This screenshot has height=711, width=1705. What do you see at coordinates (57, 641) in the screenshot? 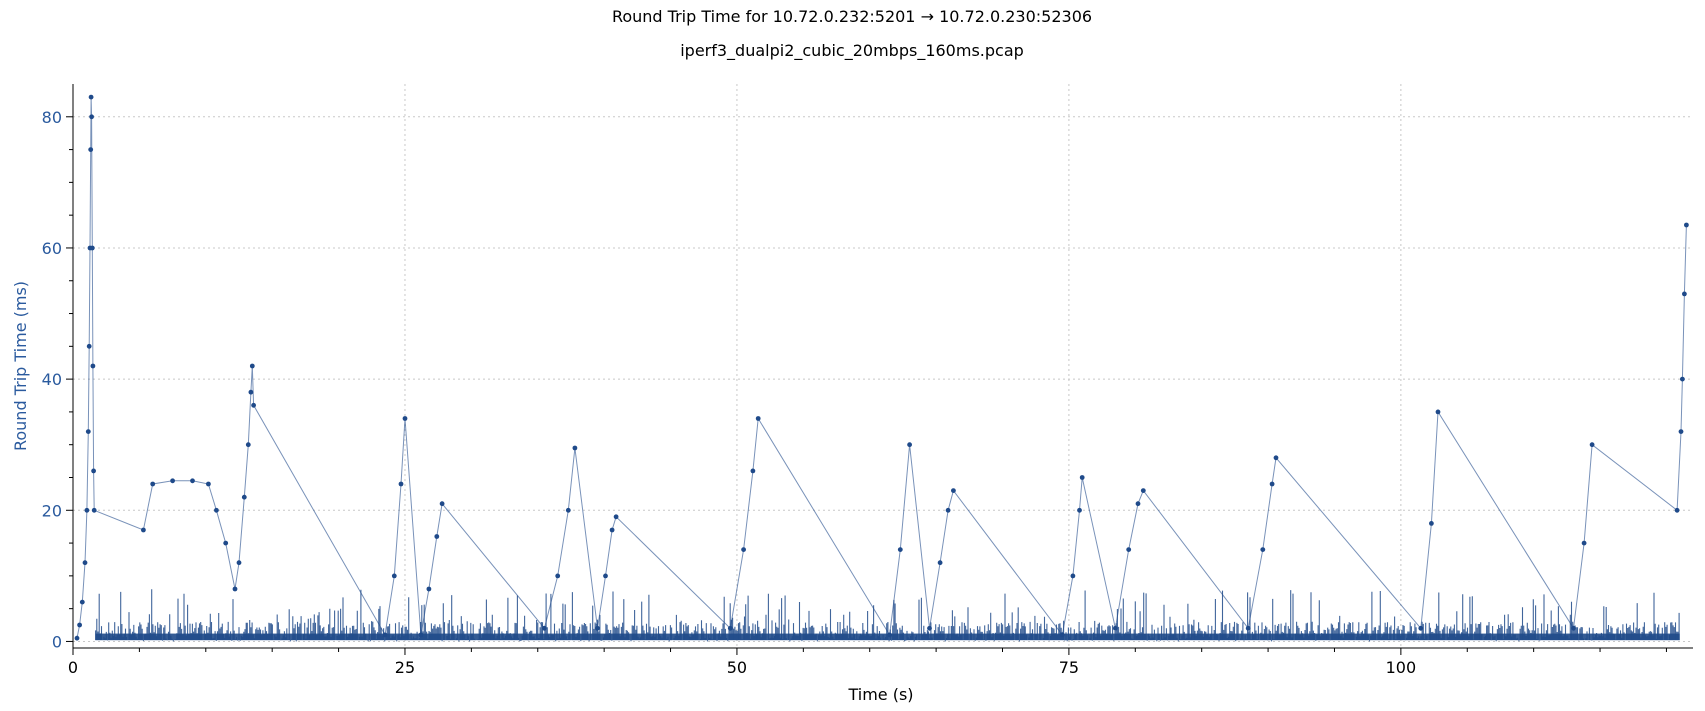
I see `y-tick-label: 0` at bounding box center [57, 641].